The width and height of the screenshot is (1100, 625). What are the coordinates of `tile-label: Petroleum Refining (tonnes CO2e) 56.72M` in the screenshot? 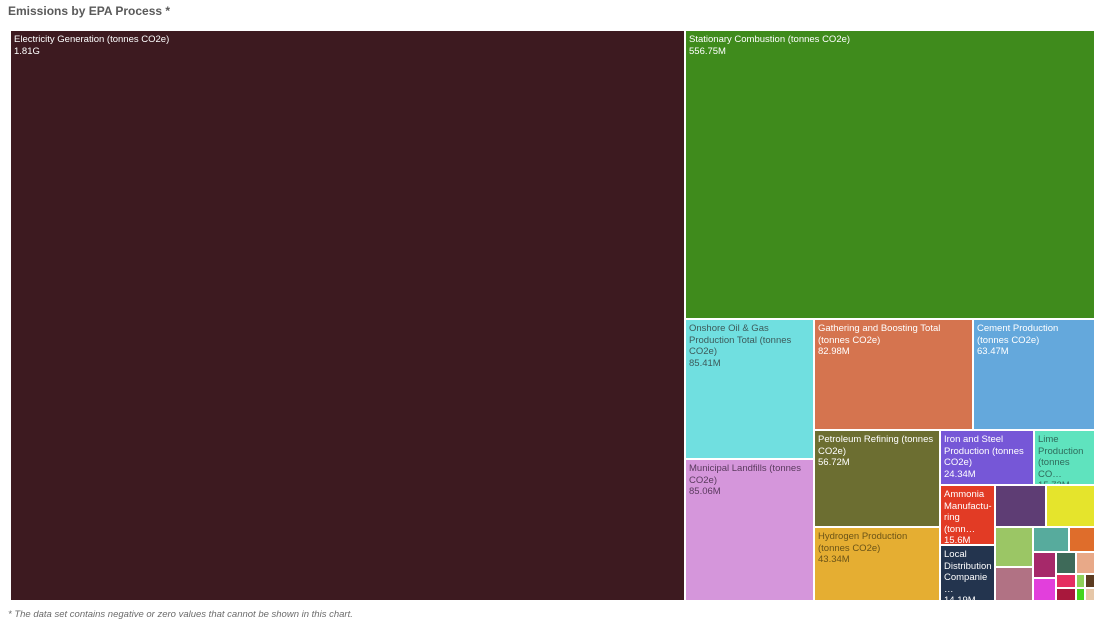 It's located at (877, 451).